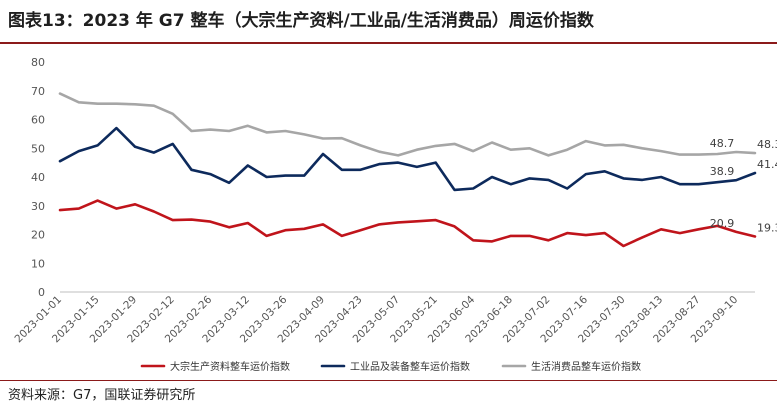 This screenshot has width=777, height=408. I want to click on y-tick-label: 40, so click(38, 177).